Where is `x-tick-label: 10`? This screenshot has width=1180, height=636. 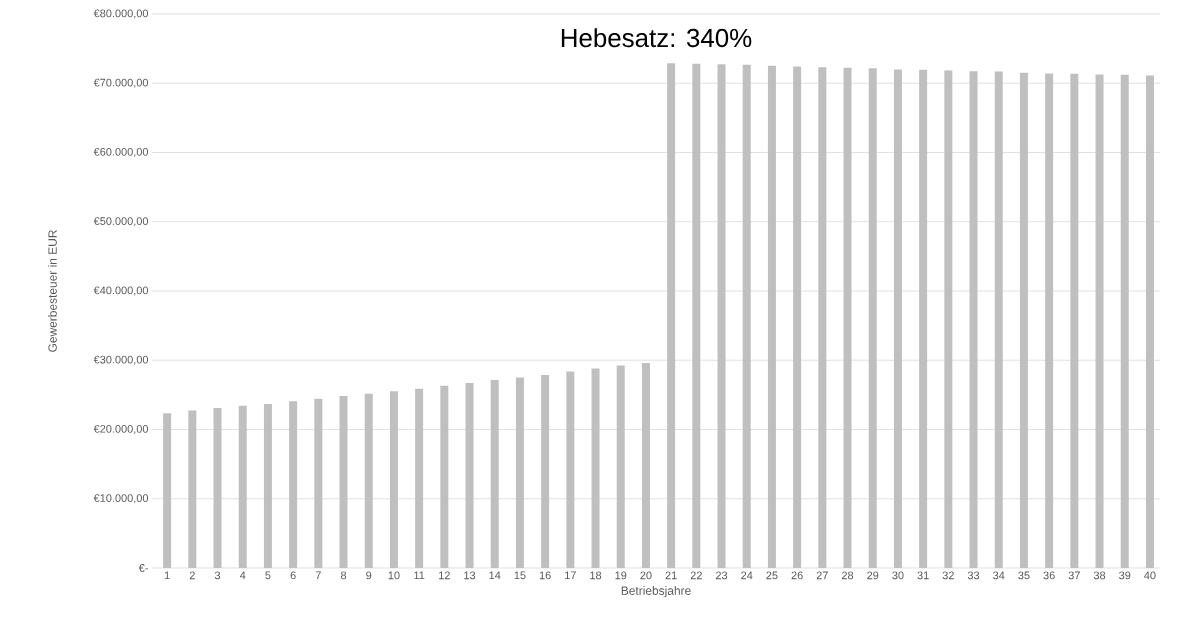
x-tick-label: 10 is located at coordinates (394, 575).